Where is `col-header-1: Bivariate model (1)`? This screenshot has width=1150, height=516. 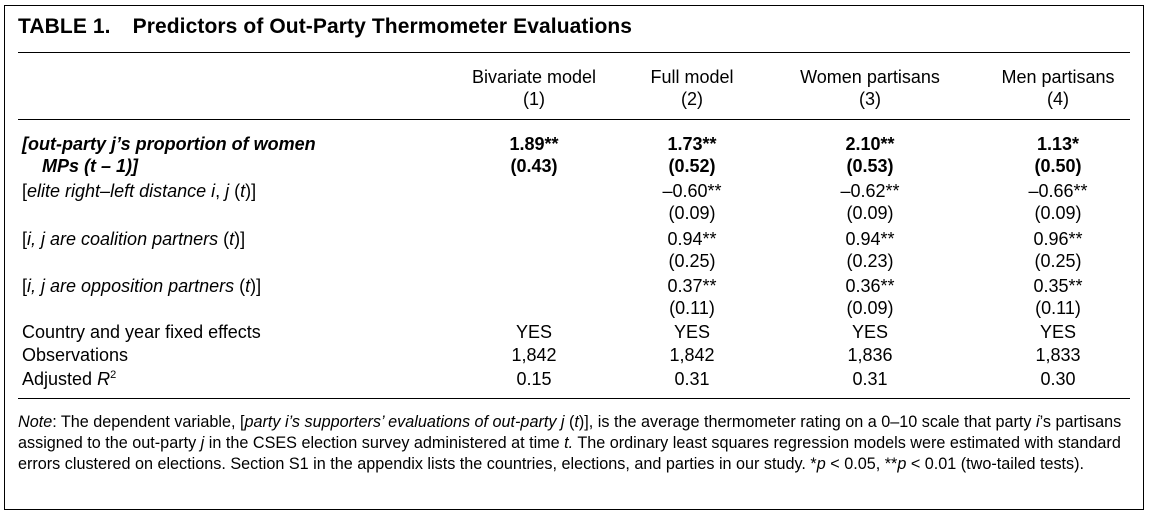
col-header-1: Bivariate model (1) is located at coordinates (534, 88).